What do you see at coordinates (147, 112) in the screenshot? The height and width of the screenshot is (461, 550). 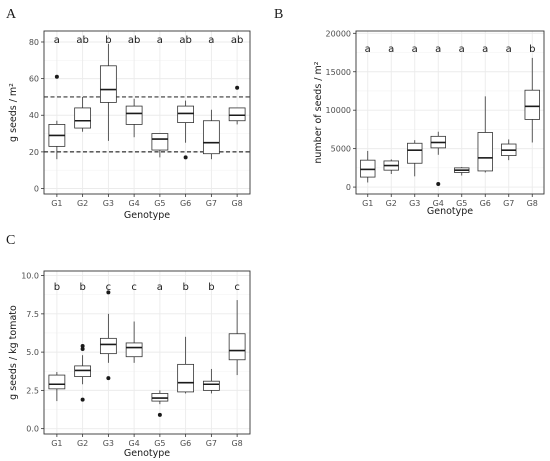 I see `plot-border` at bounding box center [147, 112].